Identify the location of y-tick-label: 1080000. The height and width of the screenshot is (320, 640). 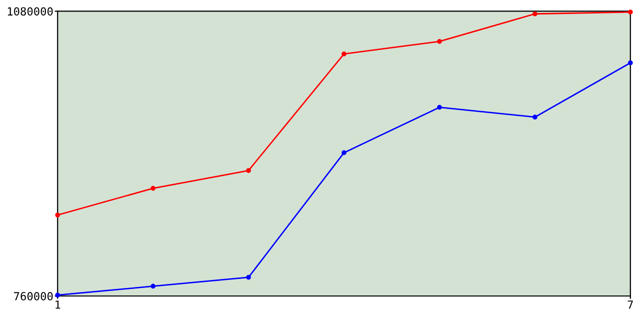
(30, 11).